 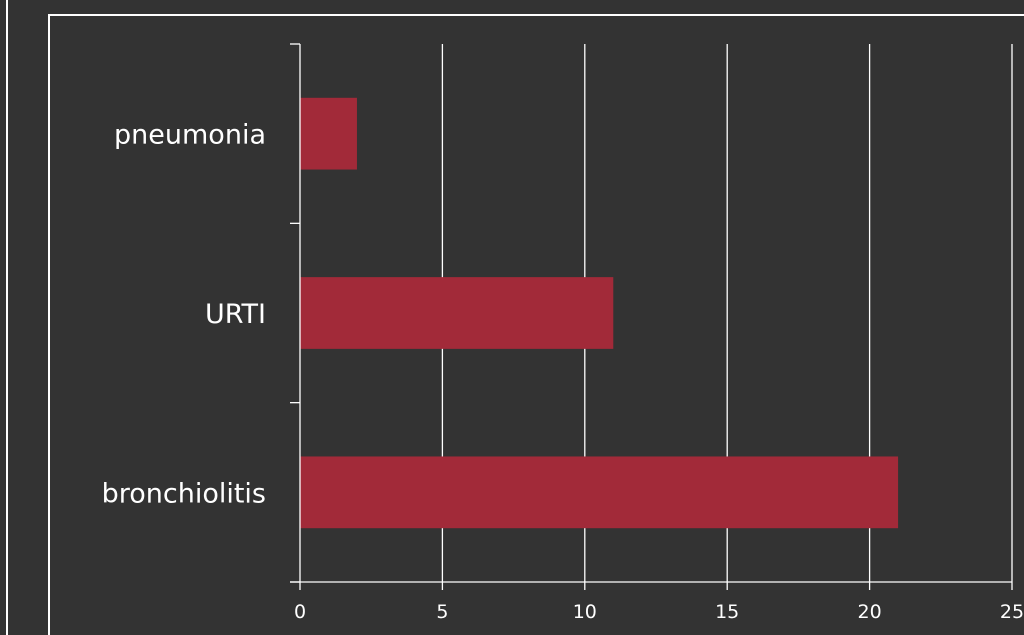 I want to click on x-tick-label-20: 20, so click(x=870, y=612).